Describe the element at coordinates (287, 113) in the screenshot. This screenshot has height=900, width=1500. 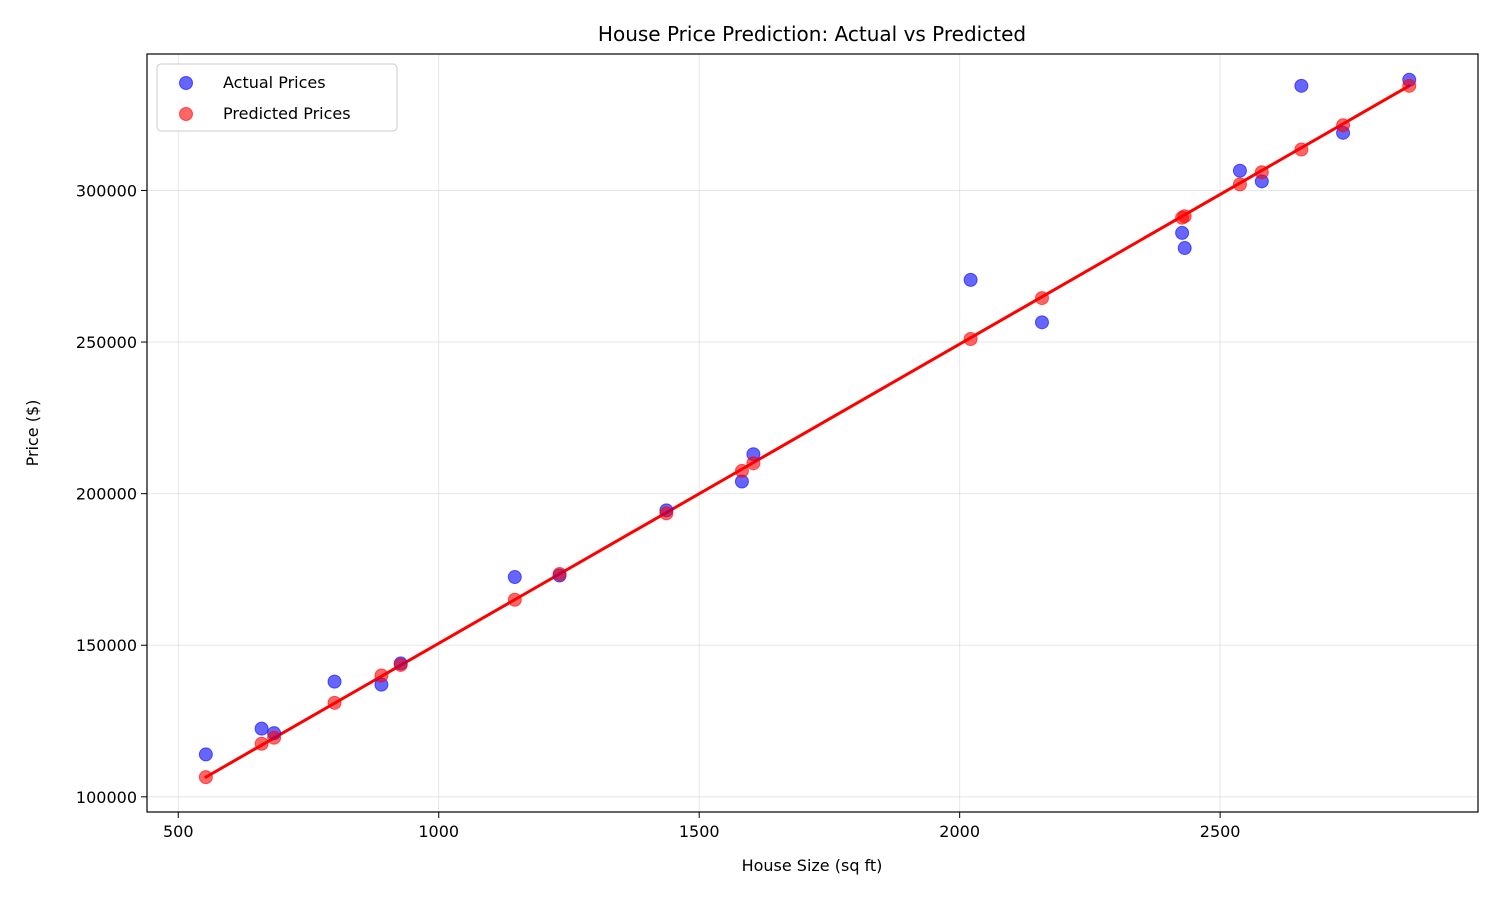
I see `legend-label-predicted: Predicted Prices` at that location.